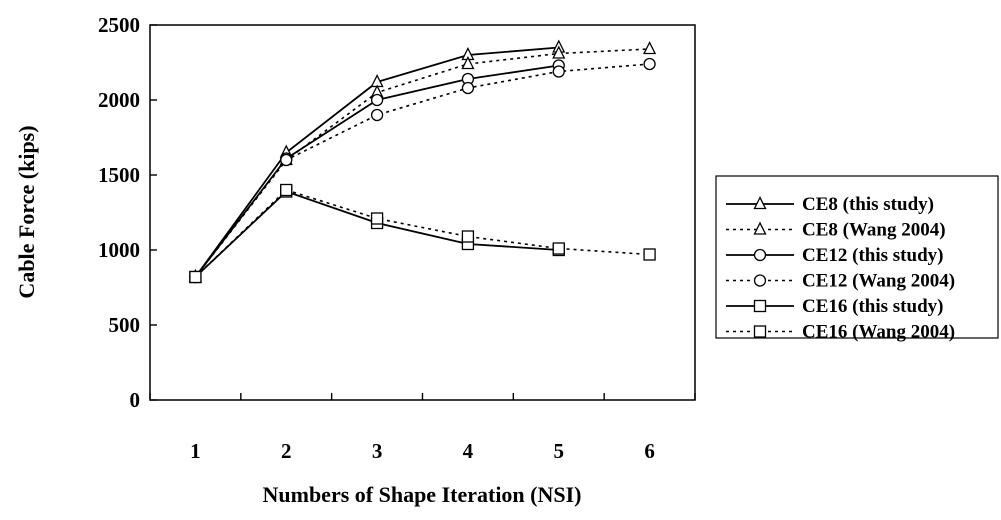 The image size is (1001, 520). Describe the element at coordinates (377, 451) in the screenshot. I see `x-tick-label: 3` at that location.